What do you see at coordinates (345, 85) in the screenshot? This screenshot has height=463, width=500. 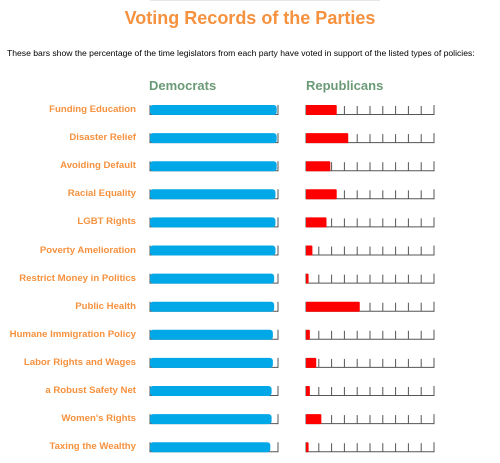 I see `republicans-header: Republicans` at bounding box center [345, 85].